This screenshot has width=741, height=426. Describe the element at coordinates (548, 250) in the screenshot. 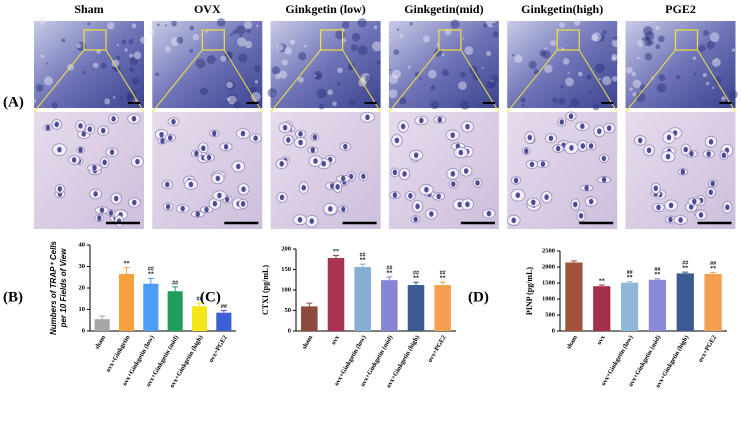

I see `y-tick-label: 2500` at that location.